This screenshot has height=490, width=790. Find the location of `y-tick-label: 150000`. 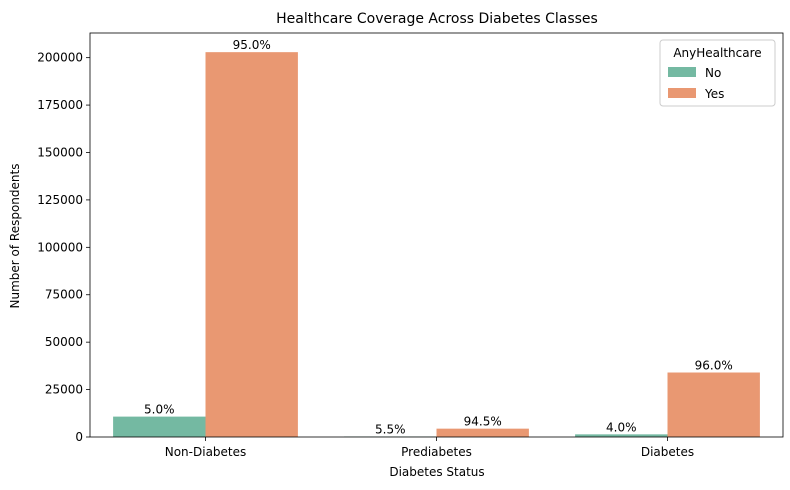

y-tick-label: 150000 is located at coordinates (60, 152).